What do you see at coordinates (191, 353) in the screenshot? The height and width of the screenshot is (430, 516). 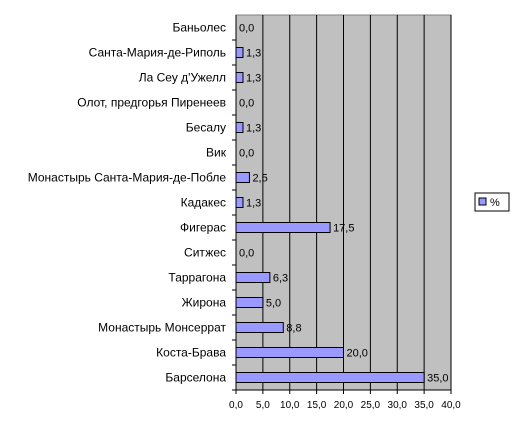 I see `category-label: Коста-Брава` at bounding box center [191, 353].